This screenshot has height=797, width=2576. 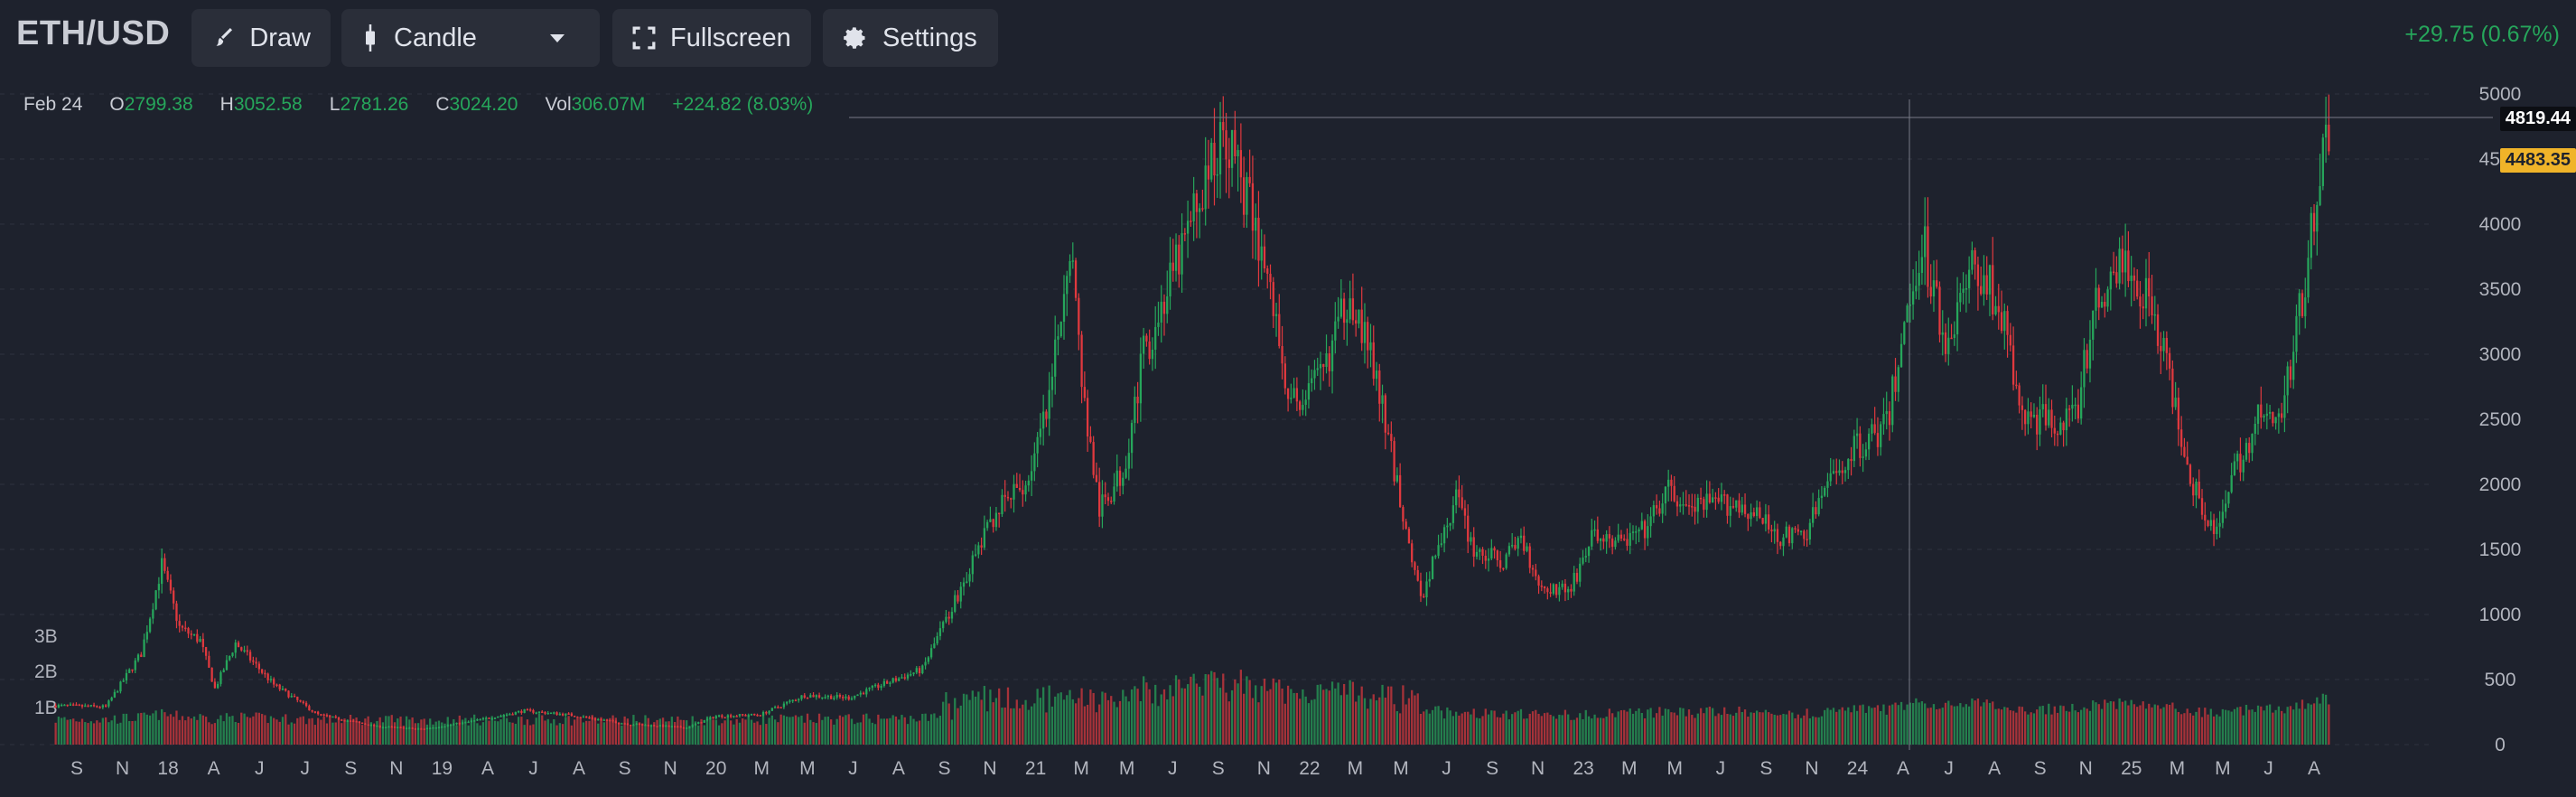 What do you see at coordinates (471, 38) in the screenshot?
I see `chart-type-dropdown: Candle` at bounding box center [471, 38].